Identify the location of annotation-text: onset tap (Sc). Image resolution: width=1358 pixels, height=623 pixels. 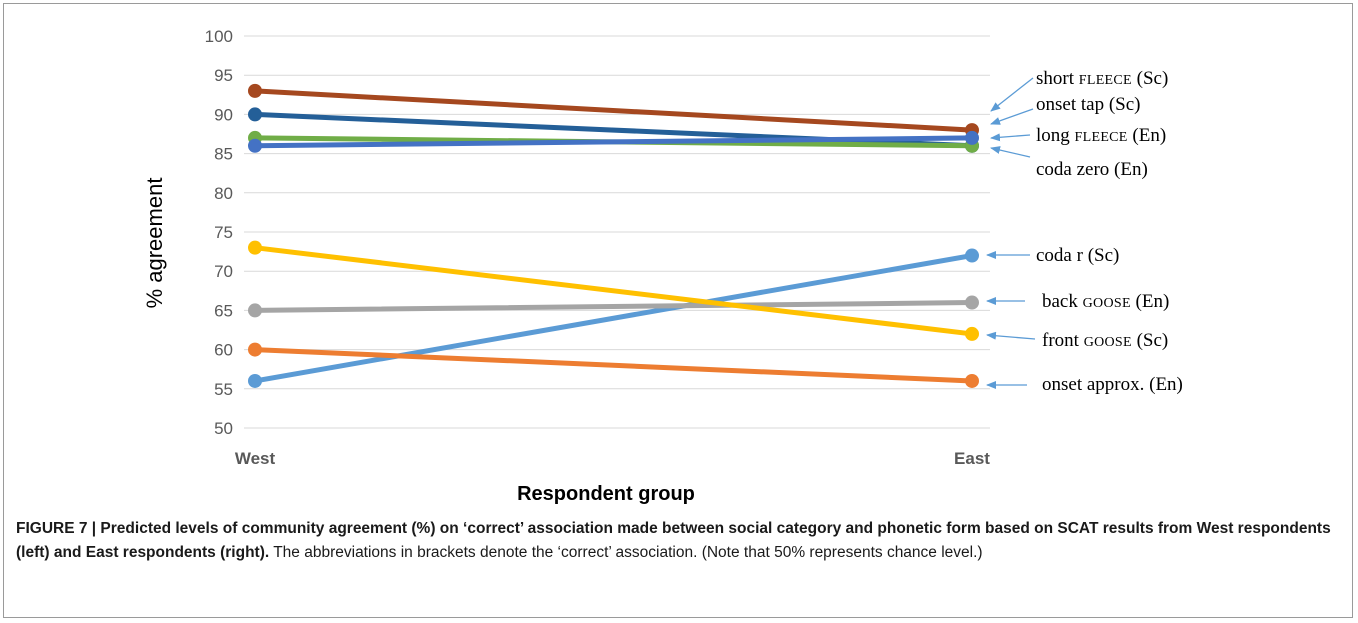
(1088, 104).